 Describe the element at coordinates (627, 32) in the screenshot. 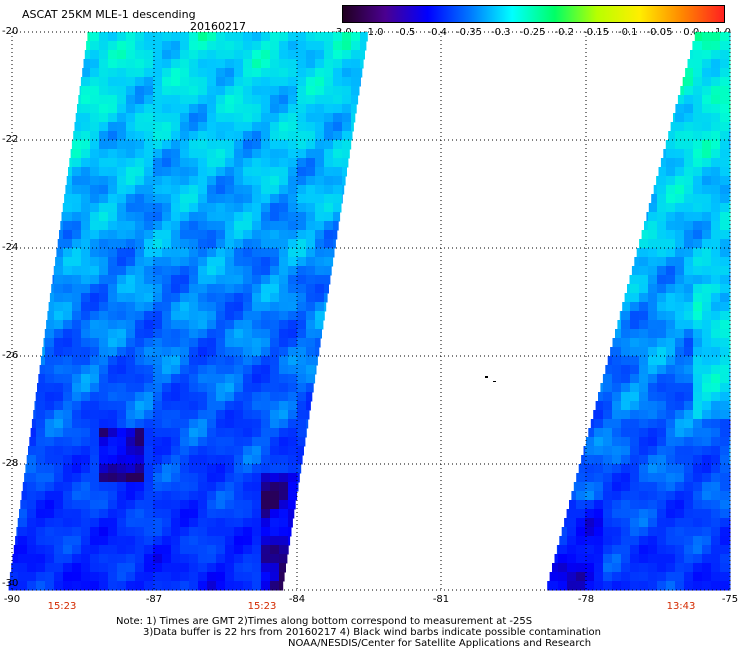

I see `colorbar-tick-label: -0.1` at that location.